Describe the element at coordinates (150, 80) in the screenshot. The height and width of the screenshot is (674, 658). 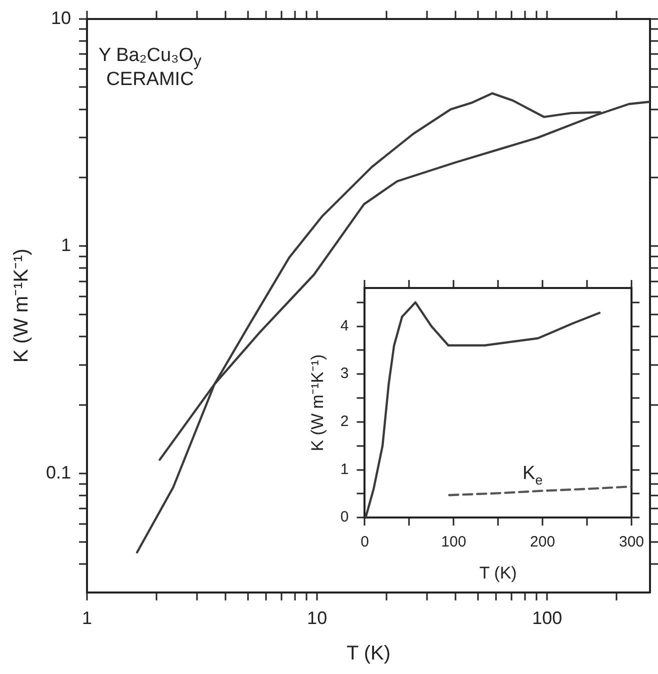
I see `annotation: CERAMIC` at that location.